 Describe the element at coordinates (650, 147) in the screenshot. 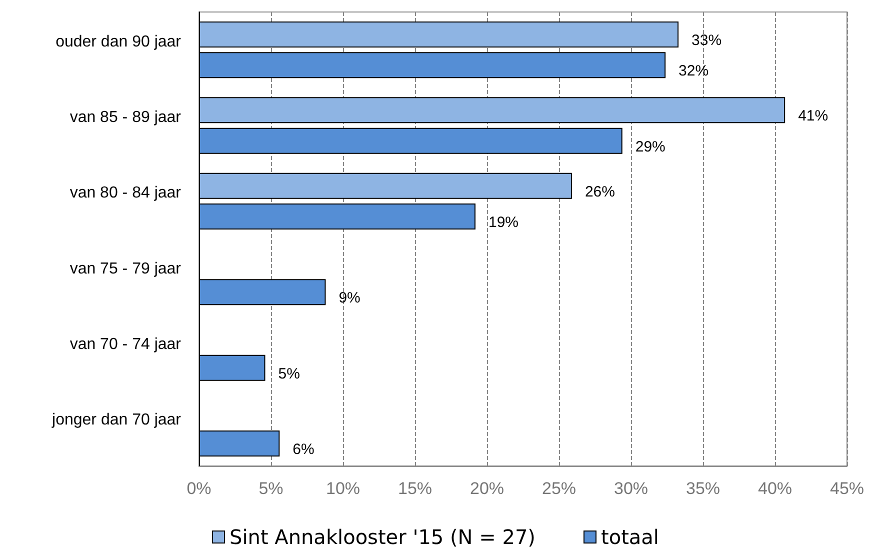

I see `data-label: 29%` at that location.